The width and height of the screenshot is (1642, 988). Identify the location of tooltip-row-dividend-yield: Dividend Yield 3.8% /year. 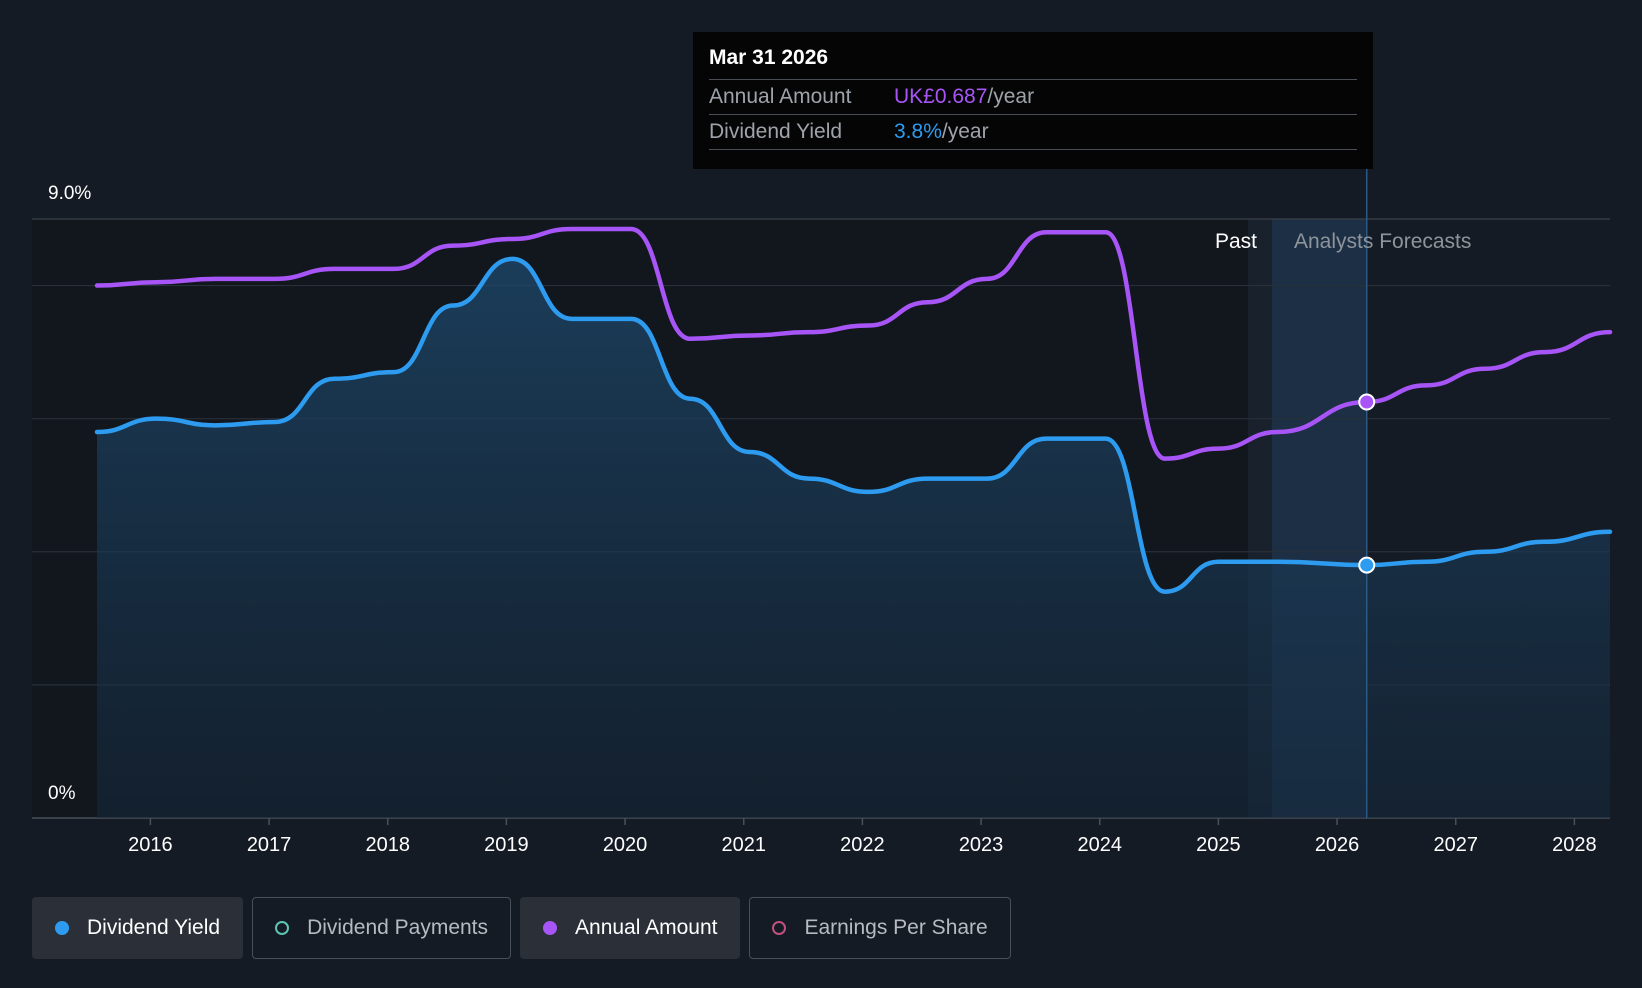
(1033, 132).